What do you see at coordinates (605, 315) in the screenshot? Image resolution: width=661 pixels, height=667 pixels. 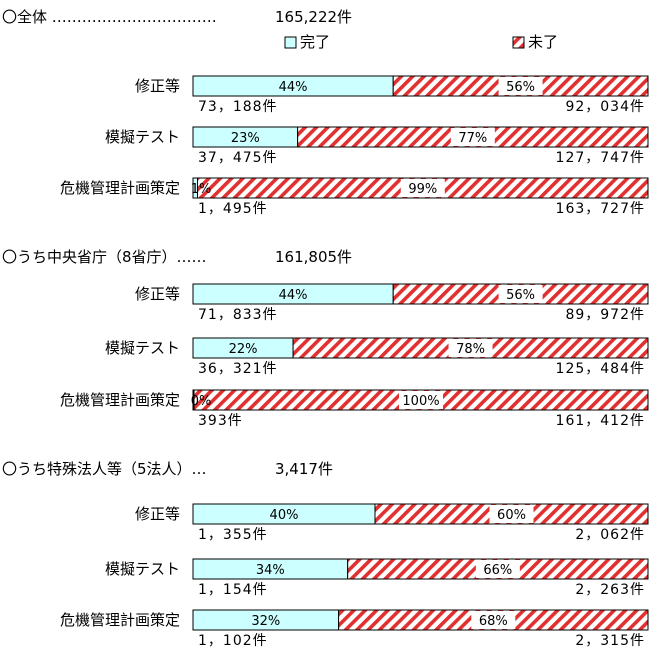 I see `count-notdone: 89，972件` at bounding box center [605, 315].